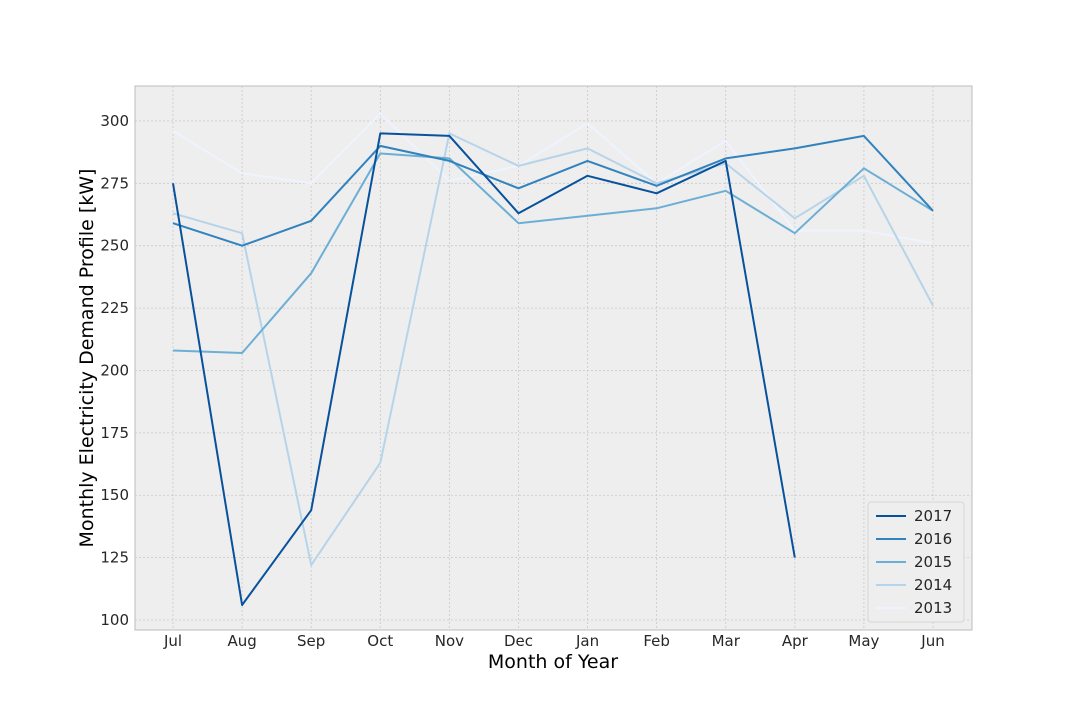 The image size is (1080, 720). I want to click on y-tick-label: 175, so click(114, 433).